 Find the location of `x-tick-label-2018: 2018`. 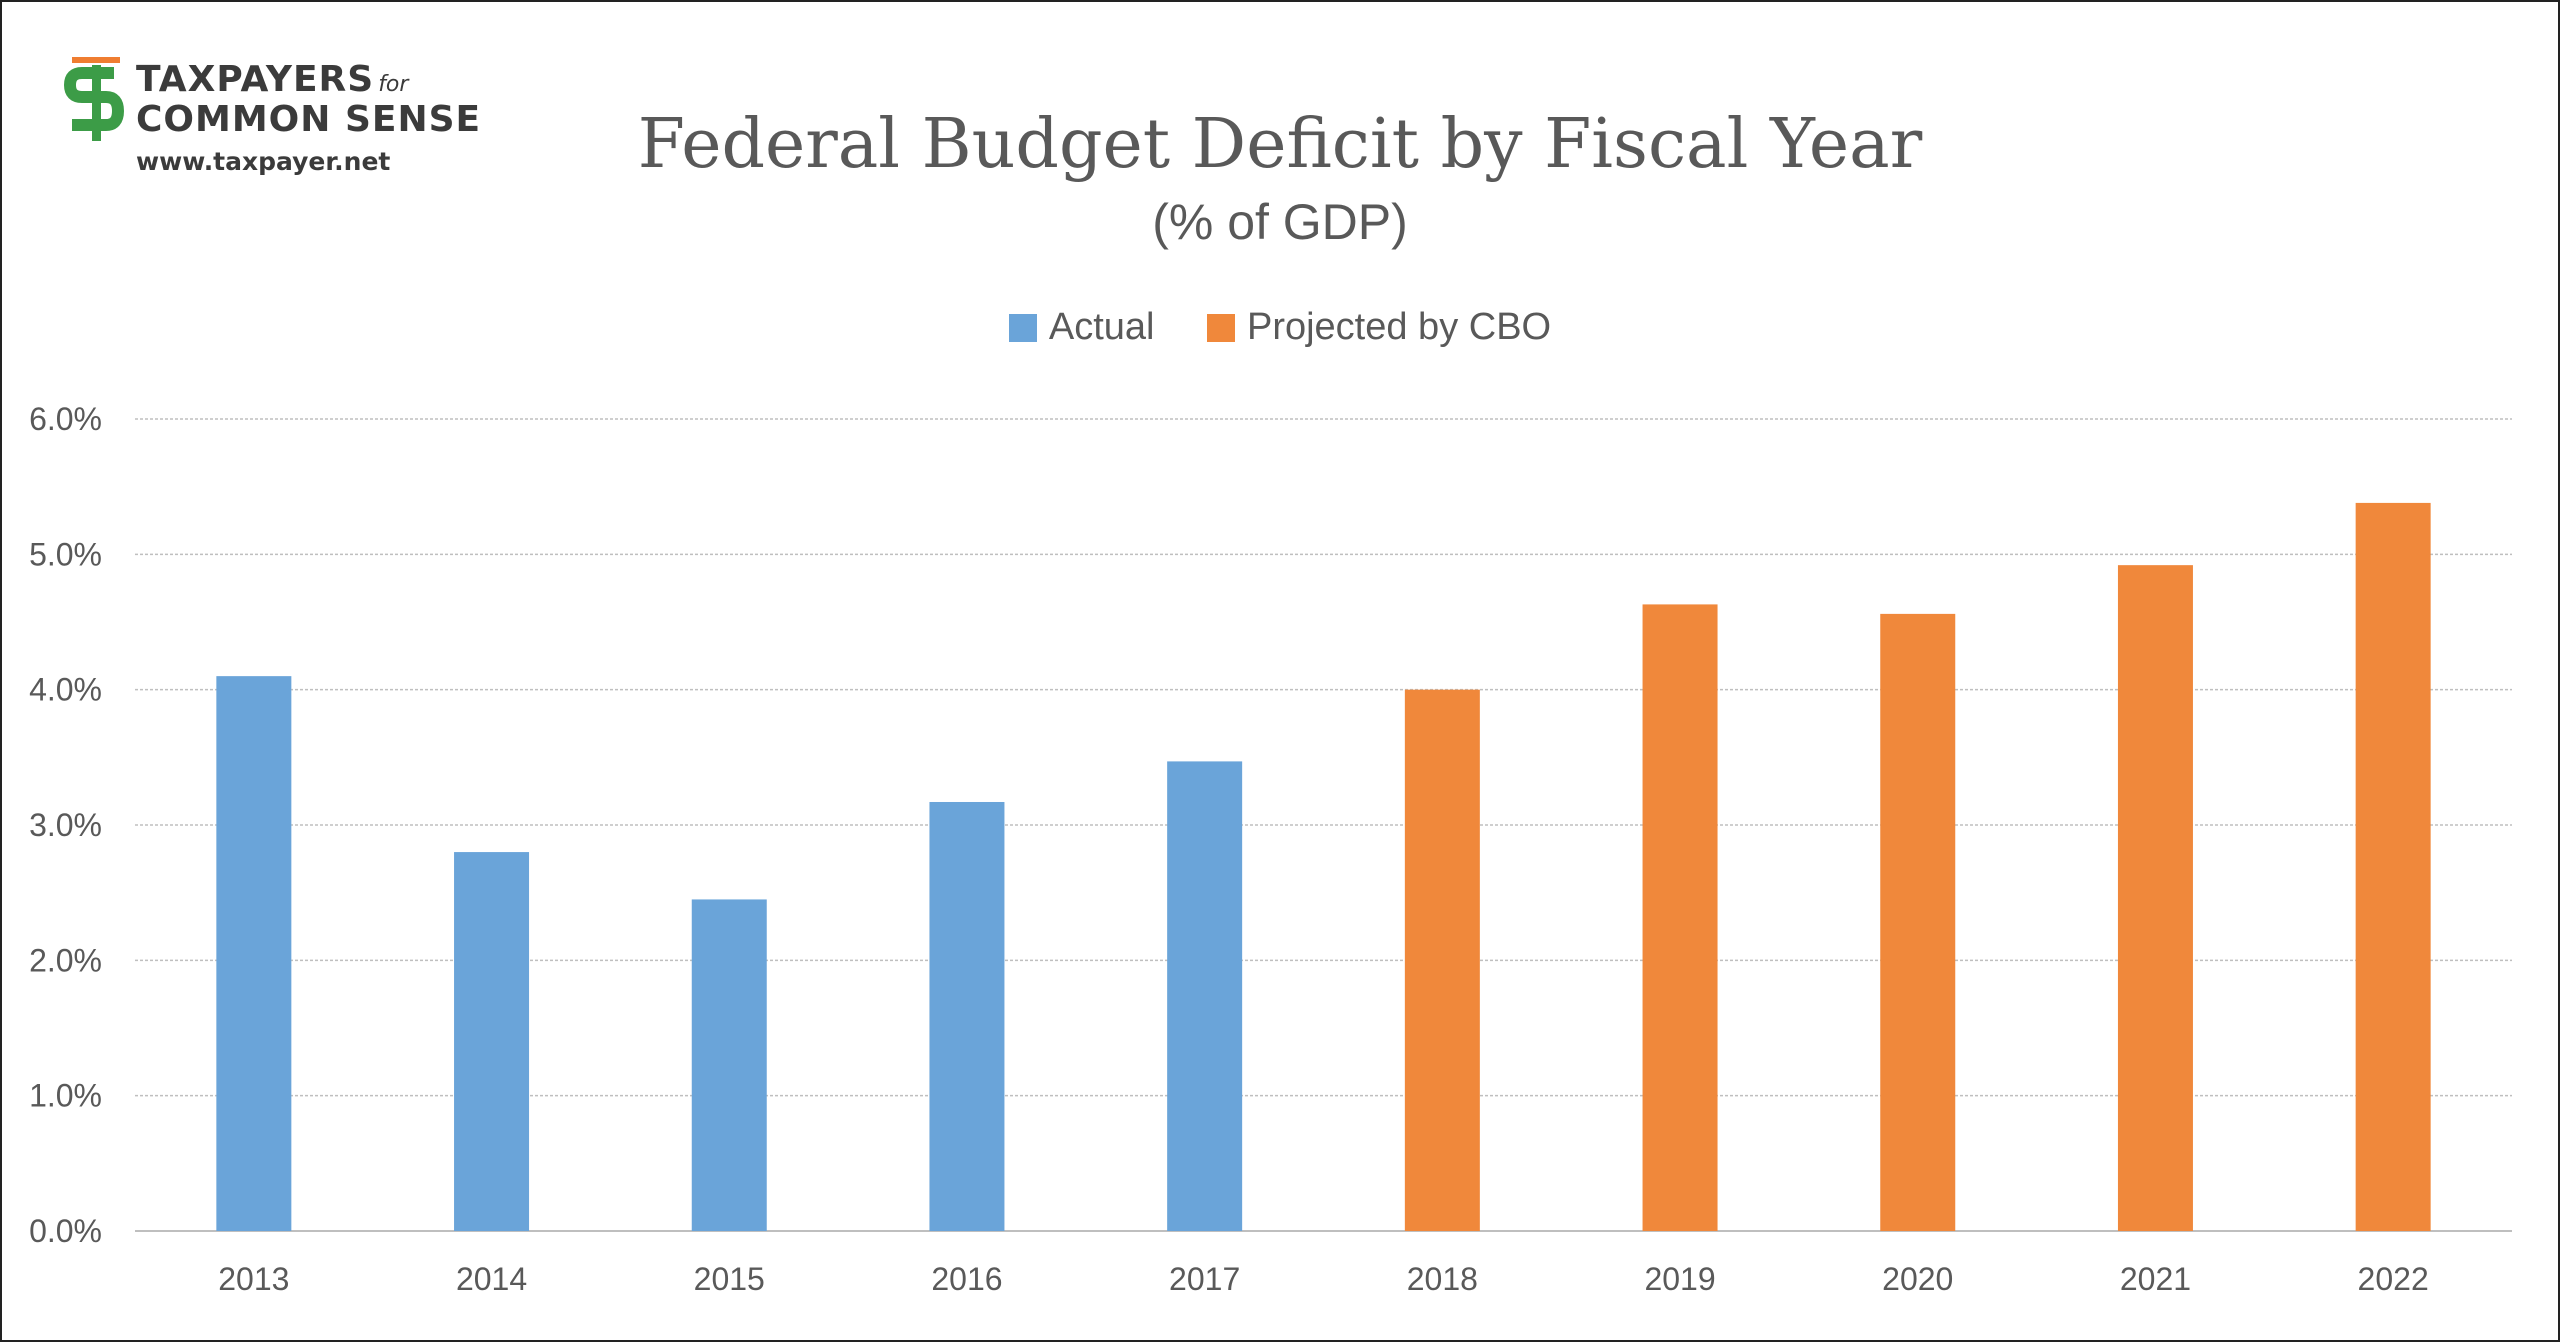

x-tick-label-2018: 2018 is located at coordinates (1442, 1279).